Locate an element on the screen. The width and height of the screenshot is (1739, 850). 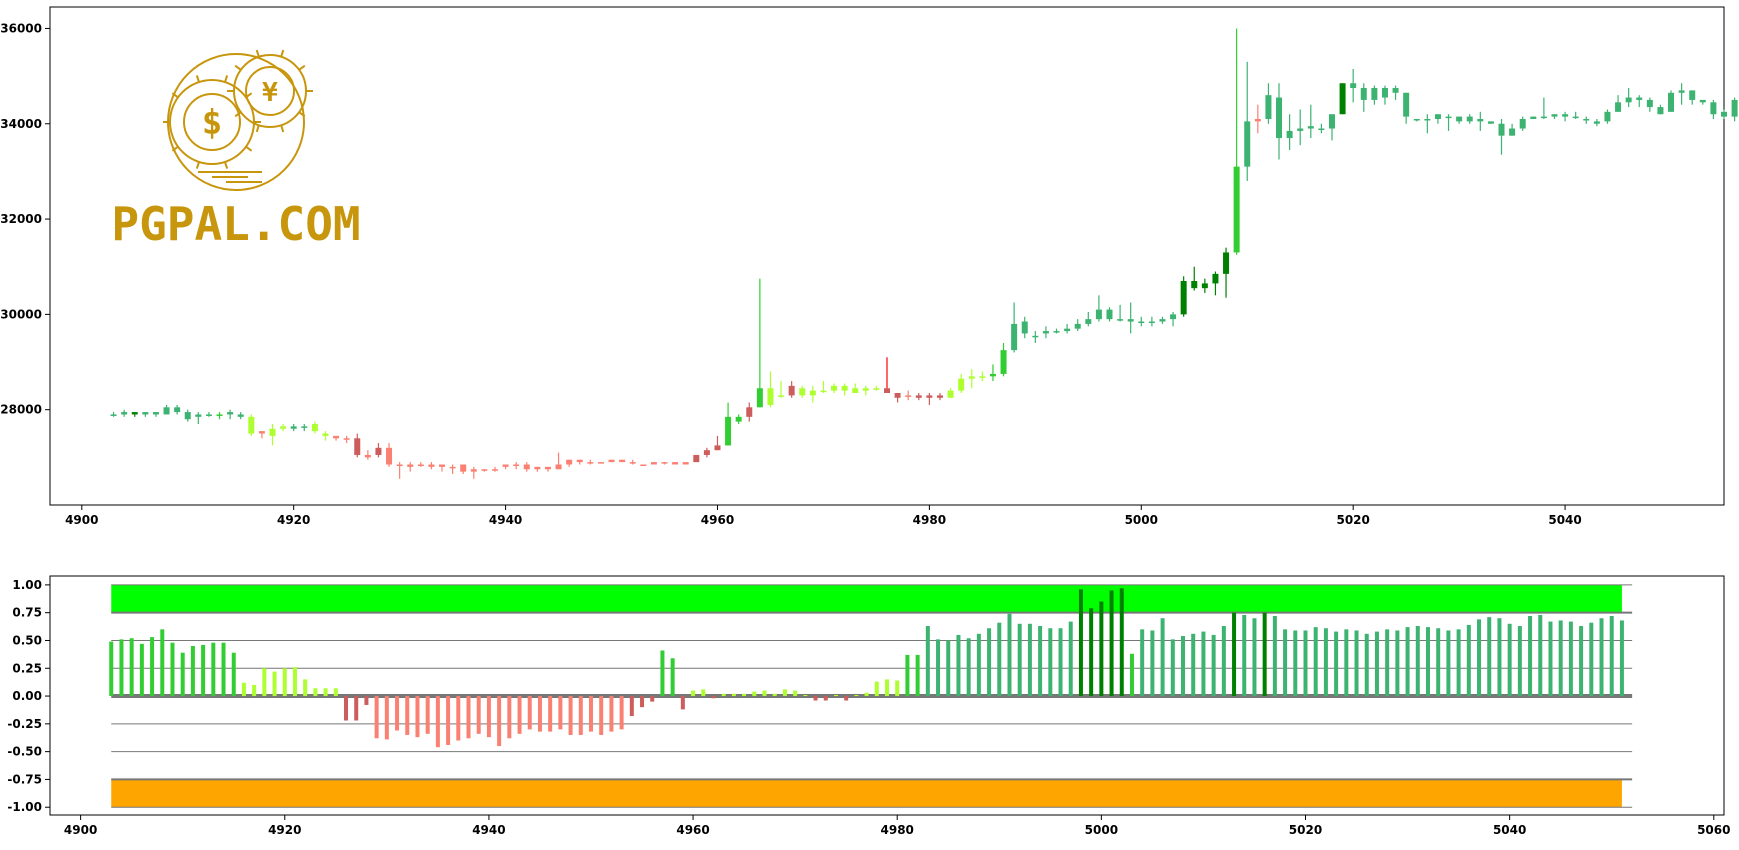
x-tick-label: 4960 is located at coordinates (692, 830).